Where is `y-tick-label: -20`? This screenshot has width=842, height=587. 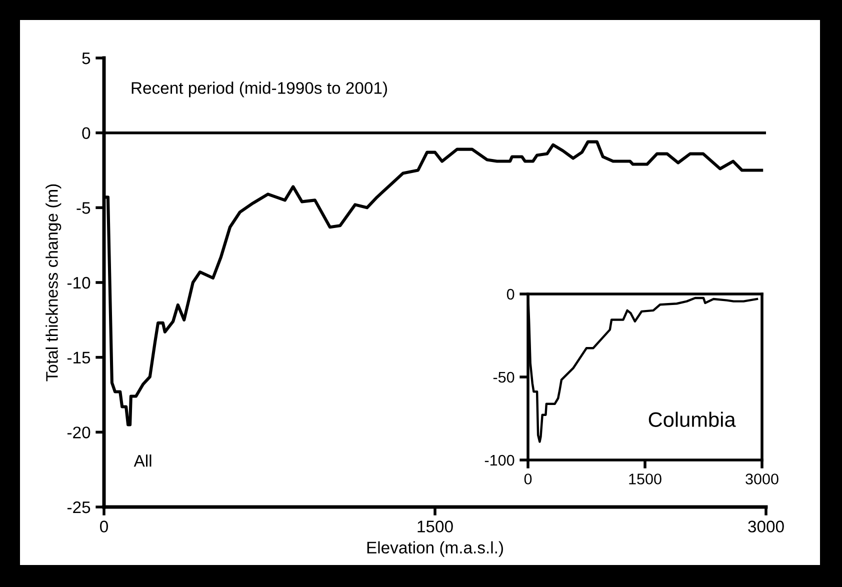
y-tick-label: -20 is located at coordinates (78, 432).